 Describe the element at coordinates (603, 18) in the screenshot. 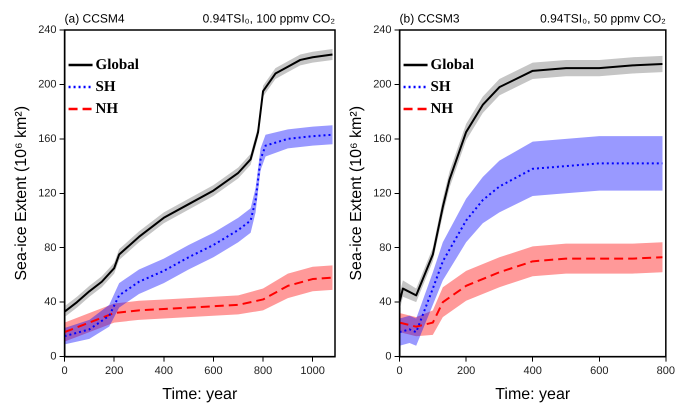

I see `chart-subtitle: 0.94TSI₀, 50 ppmv CO₂` at that location.